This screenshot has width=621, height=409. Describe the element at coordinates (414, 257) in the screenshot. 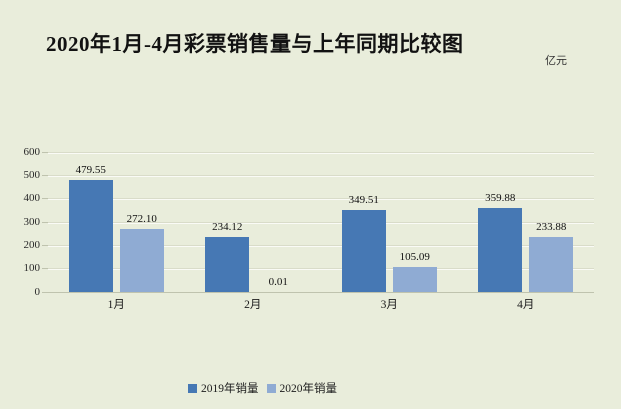

I see `bar-value-label-2020年销量-3月: 105.09` at that location.